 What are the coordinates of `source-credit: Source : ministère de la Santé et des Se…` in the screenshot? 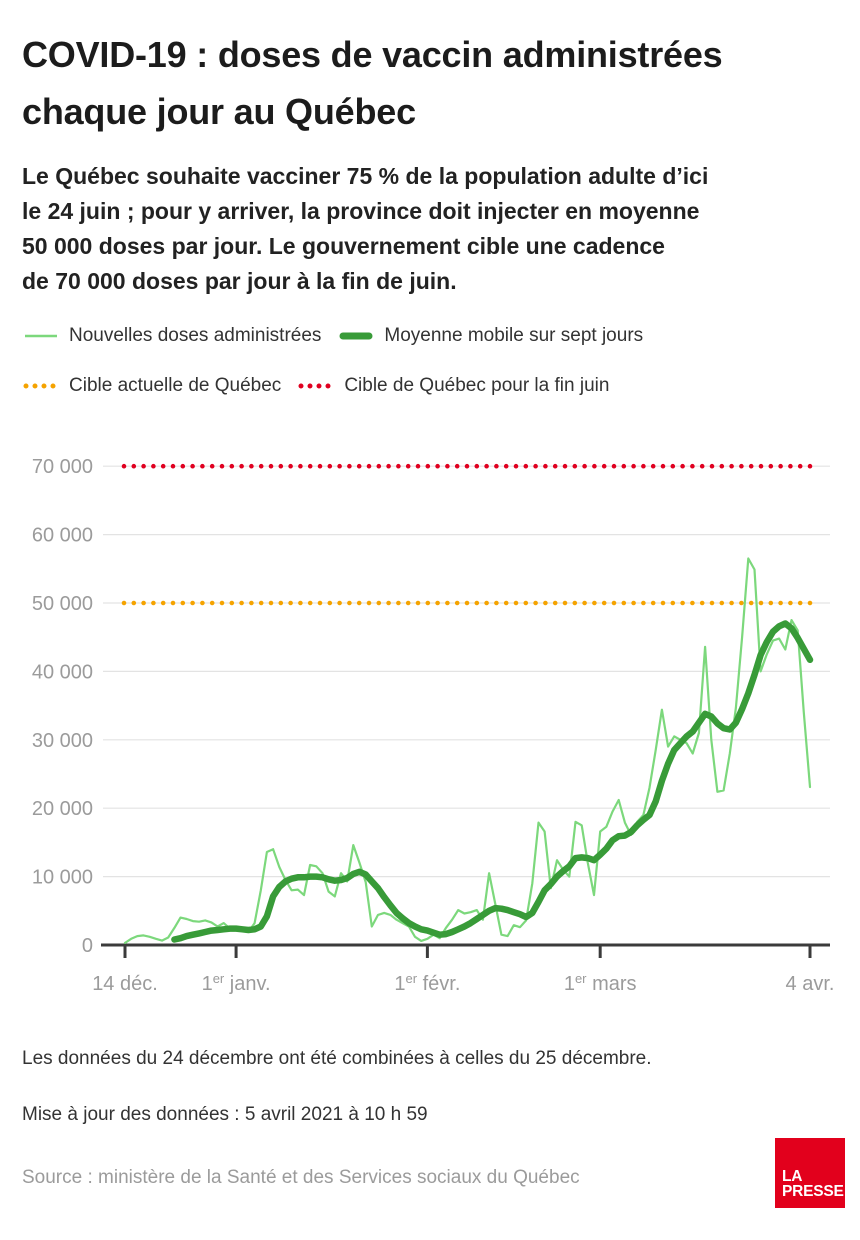 It's located at (301, 1177).